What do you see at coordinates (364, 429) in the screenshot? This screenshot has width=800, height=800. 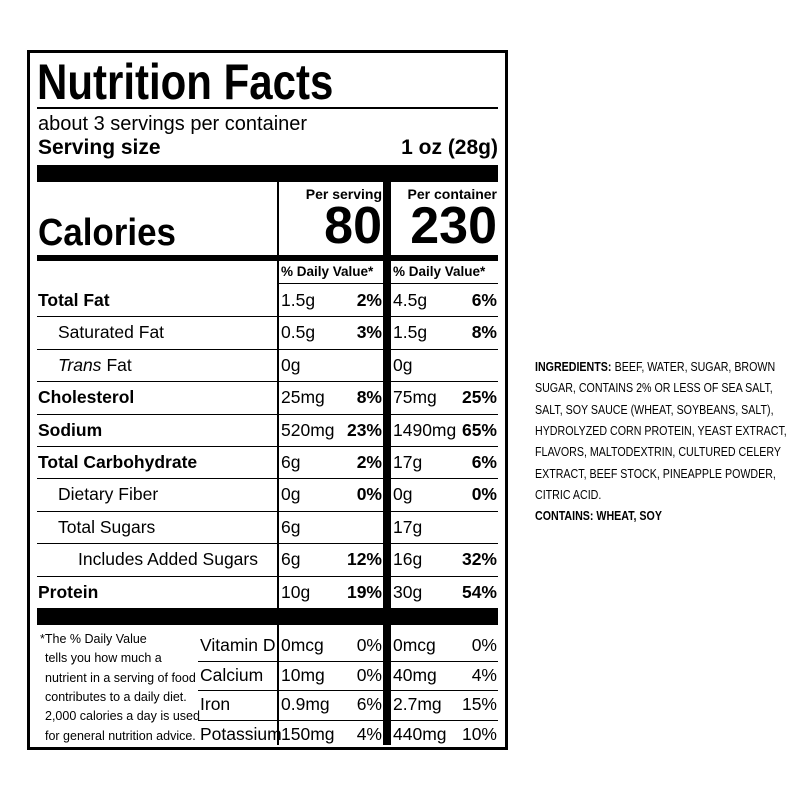 I see `daily-value: 23%` at bounding box center [364, 429].